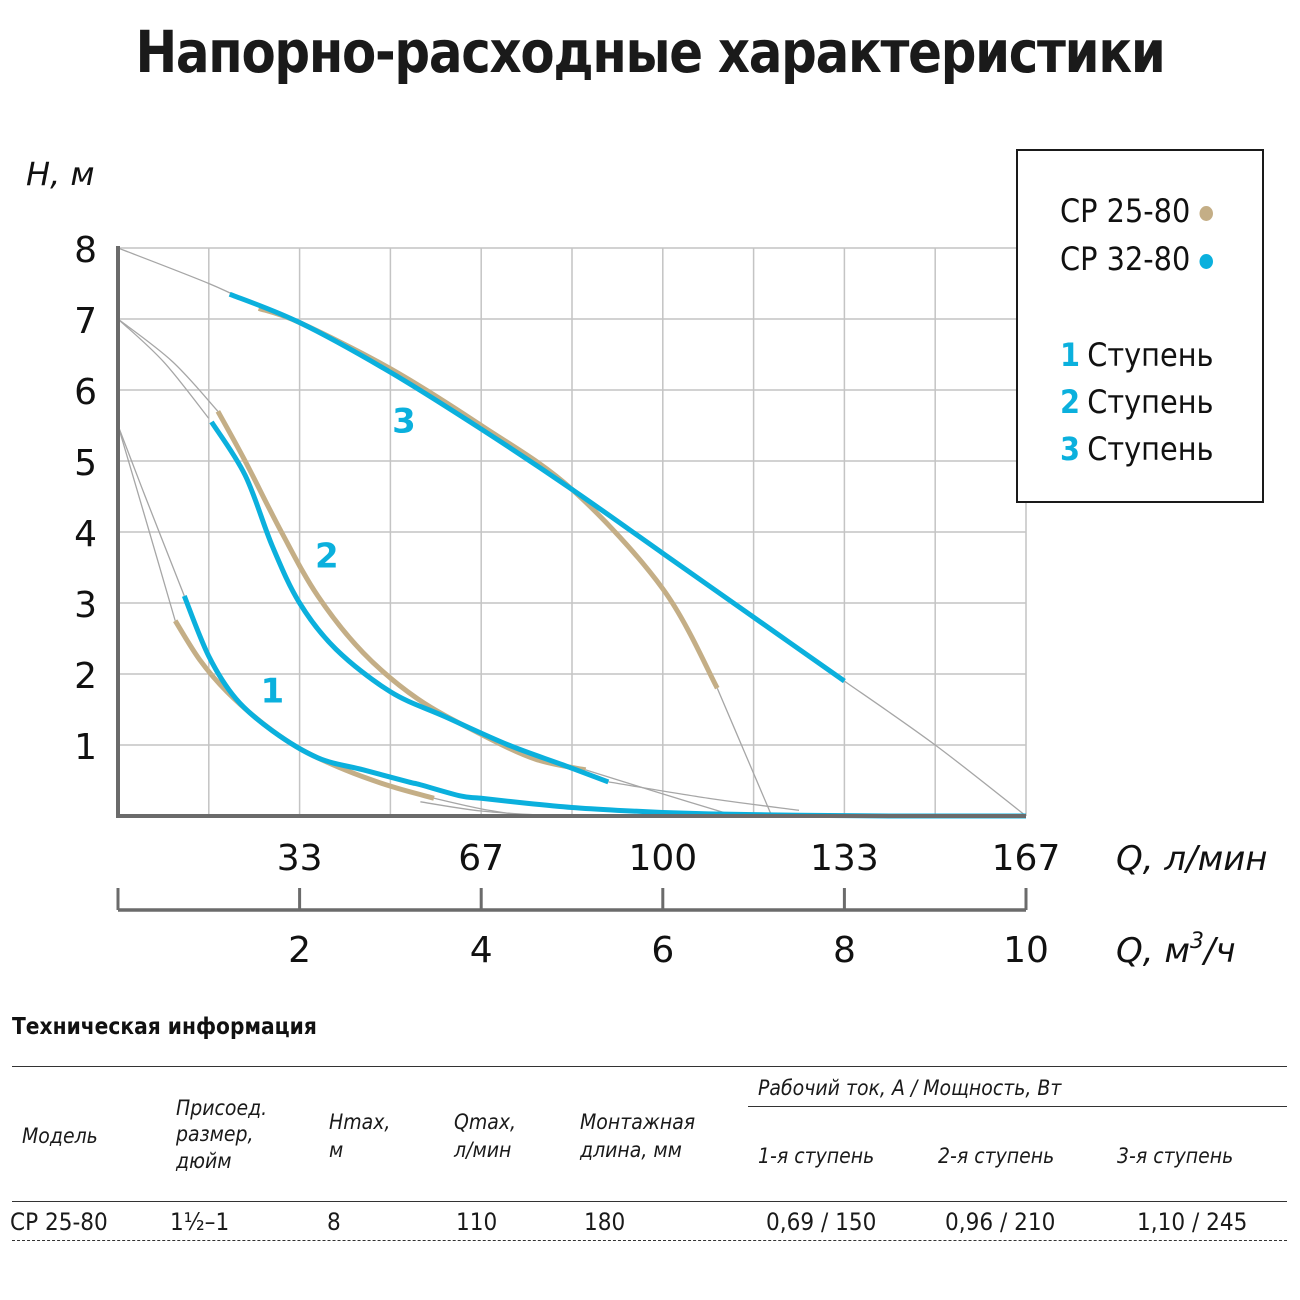  Describe the element at coordinates (1070, 402) in the screenshot. I see `stage-number: 2` at that location.